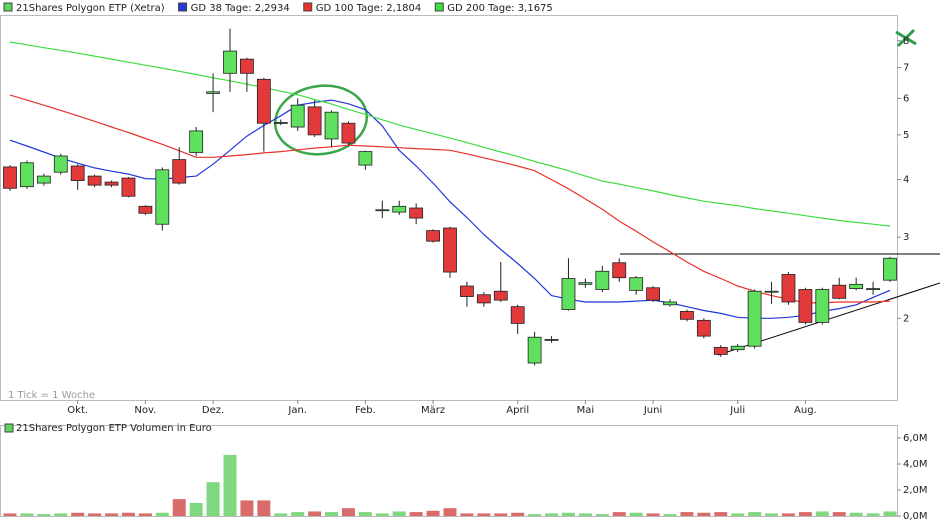  What do you see at coordinates (517, 410) in the screenshot?
I see `x-tick-label: April` at bounding box center [517, 410].